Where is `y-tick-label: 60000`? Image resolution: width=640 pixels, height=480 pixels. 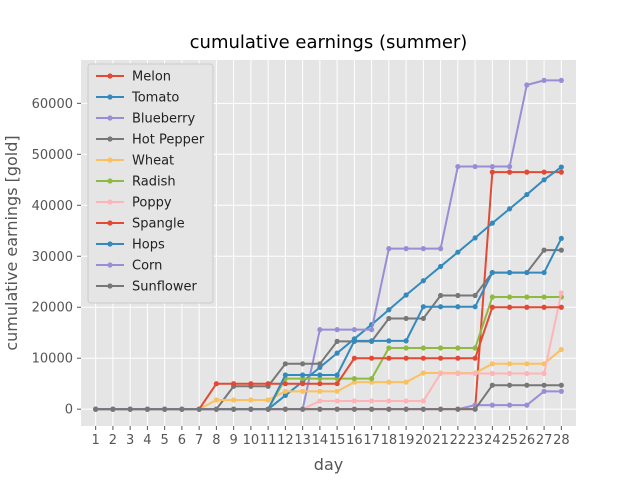
y-tick-label: 60000 is located at coordinates (52, 104).